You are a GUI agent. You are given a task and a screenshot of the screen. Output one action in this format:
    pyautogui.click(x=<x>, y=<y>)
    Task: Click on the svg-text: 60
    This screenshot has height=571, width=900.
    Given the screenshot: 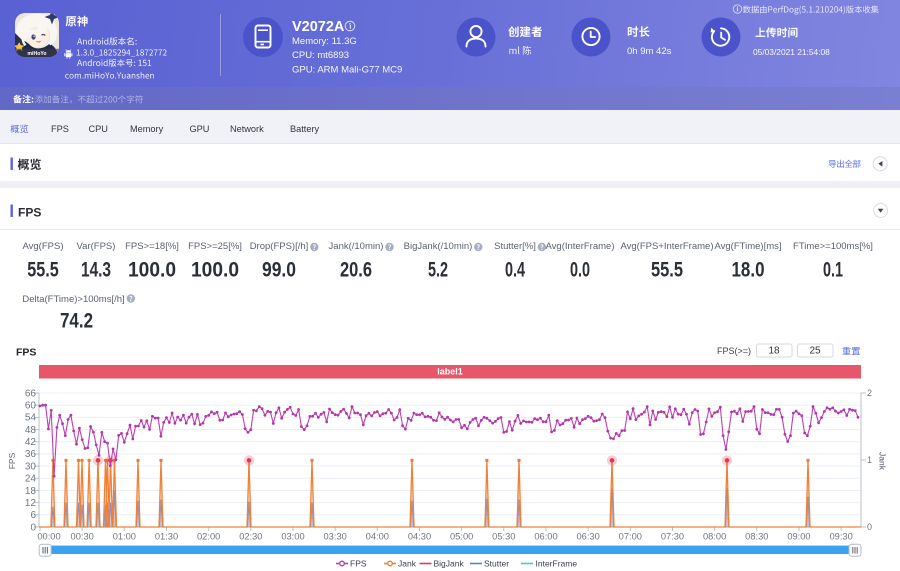 What is the action you would take?
    pyautogui.click(x=31, y=406)
    